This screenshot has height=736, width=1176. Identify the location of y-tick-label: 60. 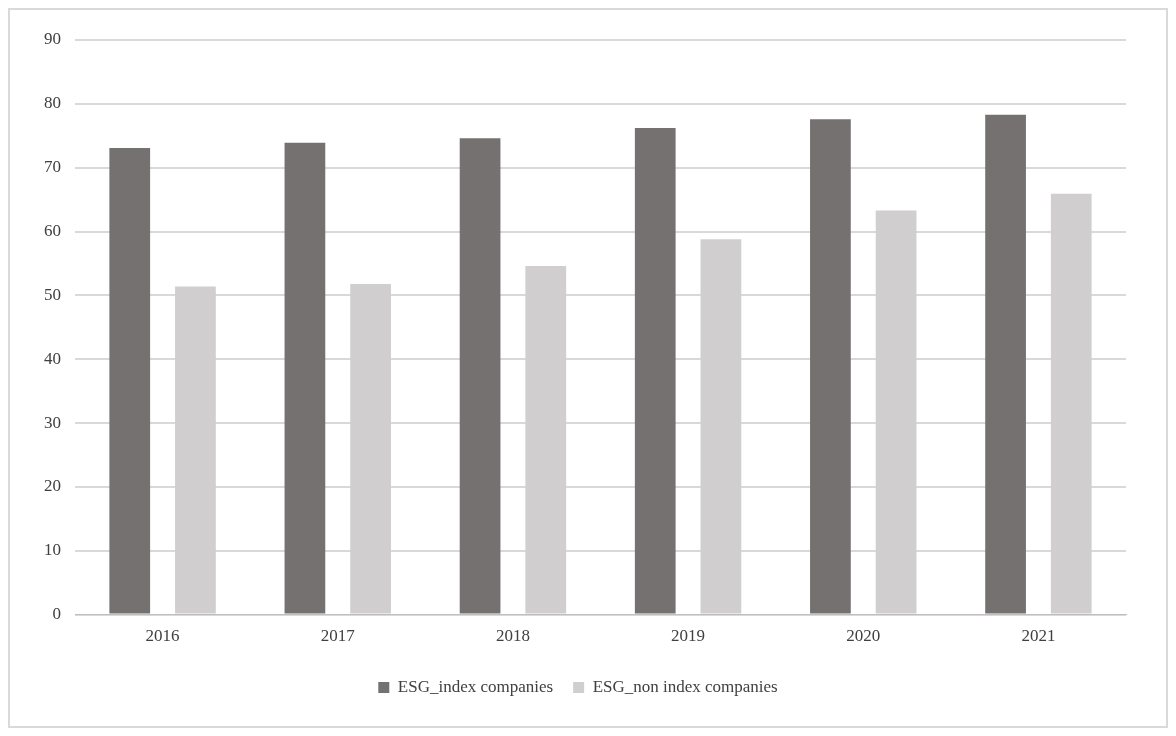
(52, 230).